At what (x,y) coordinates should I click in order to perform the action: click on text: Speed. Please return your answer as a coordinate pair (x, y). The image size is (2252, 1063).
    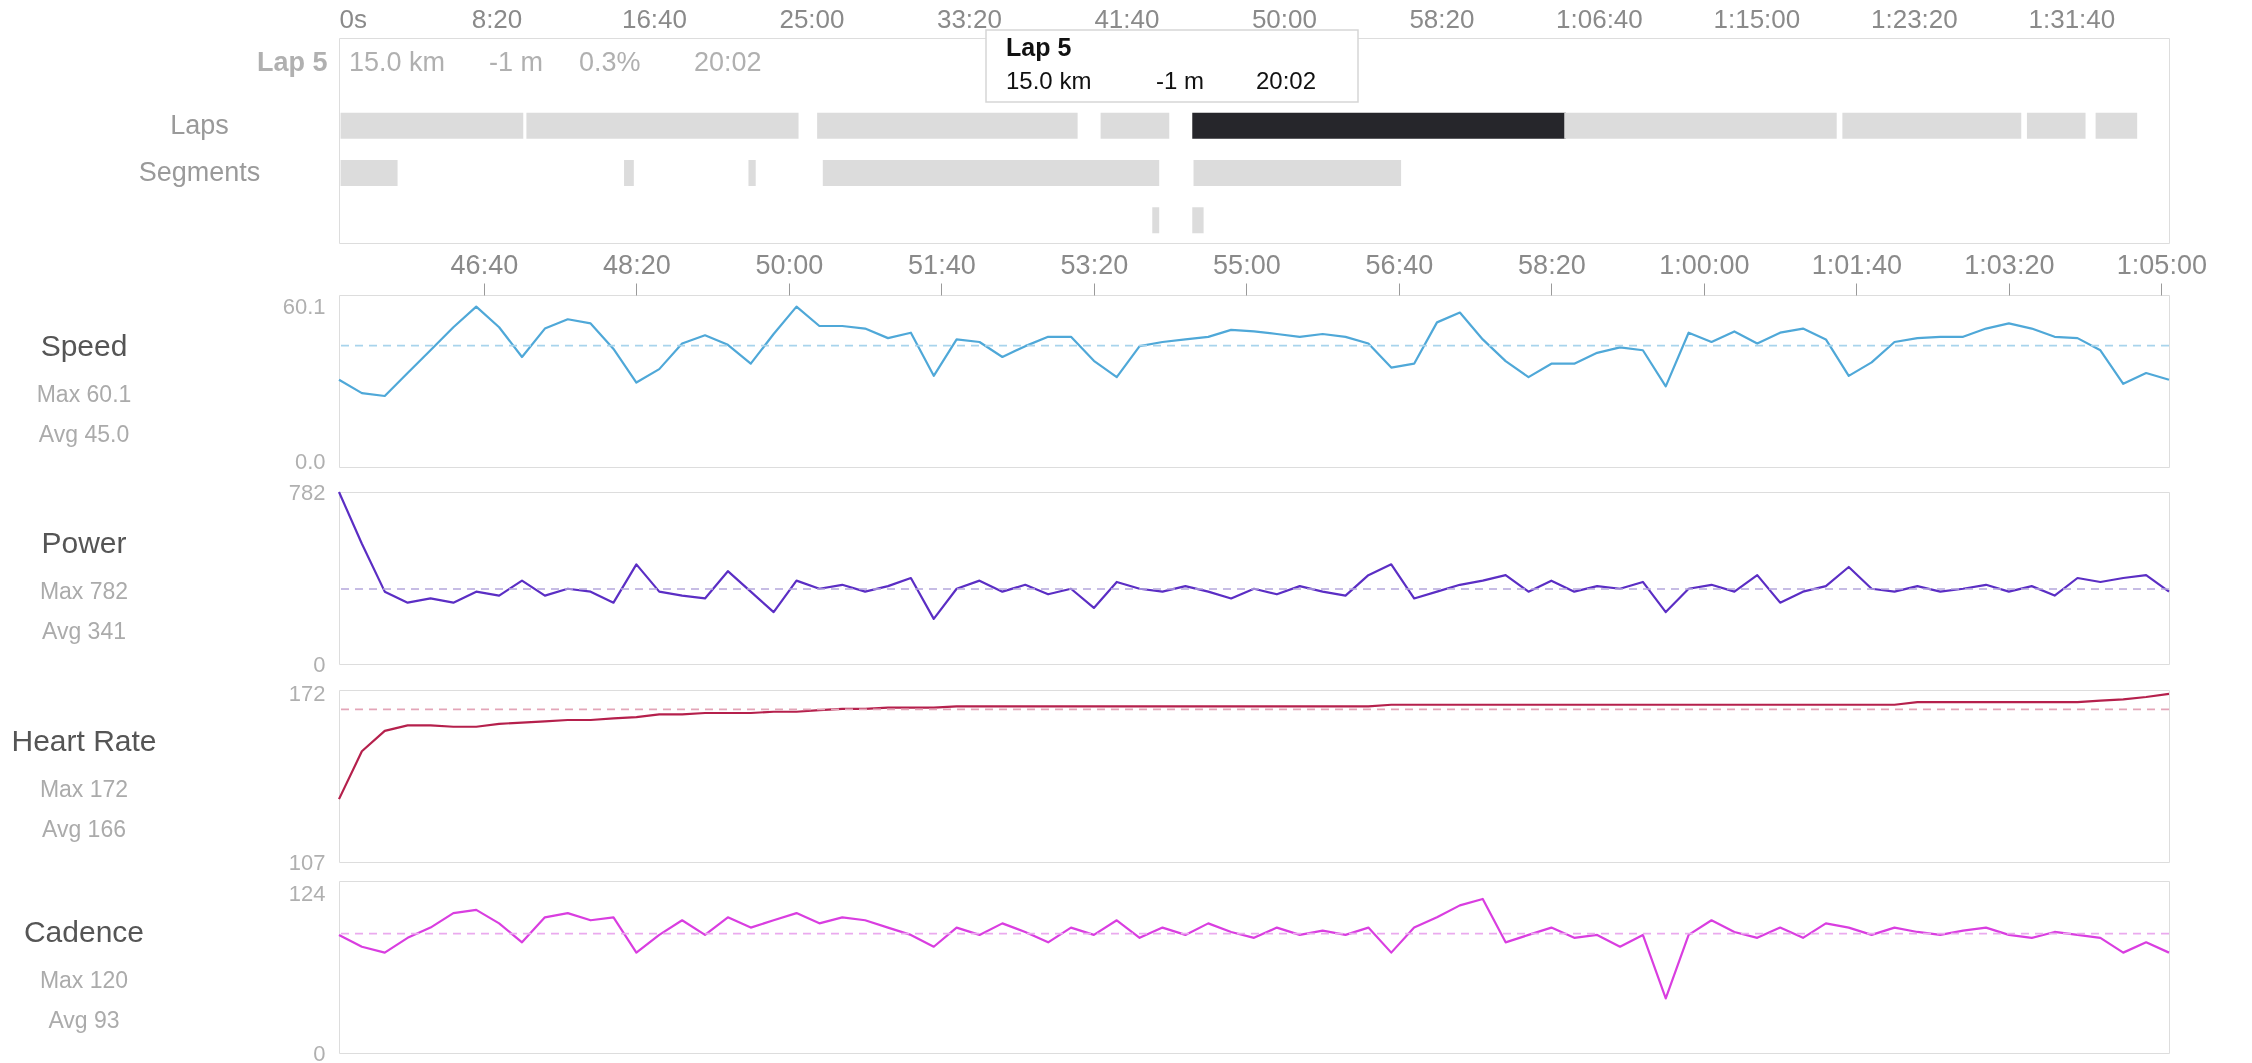
    Looking at the image, I should click on (84, 345).